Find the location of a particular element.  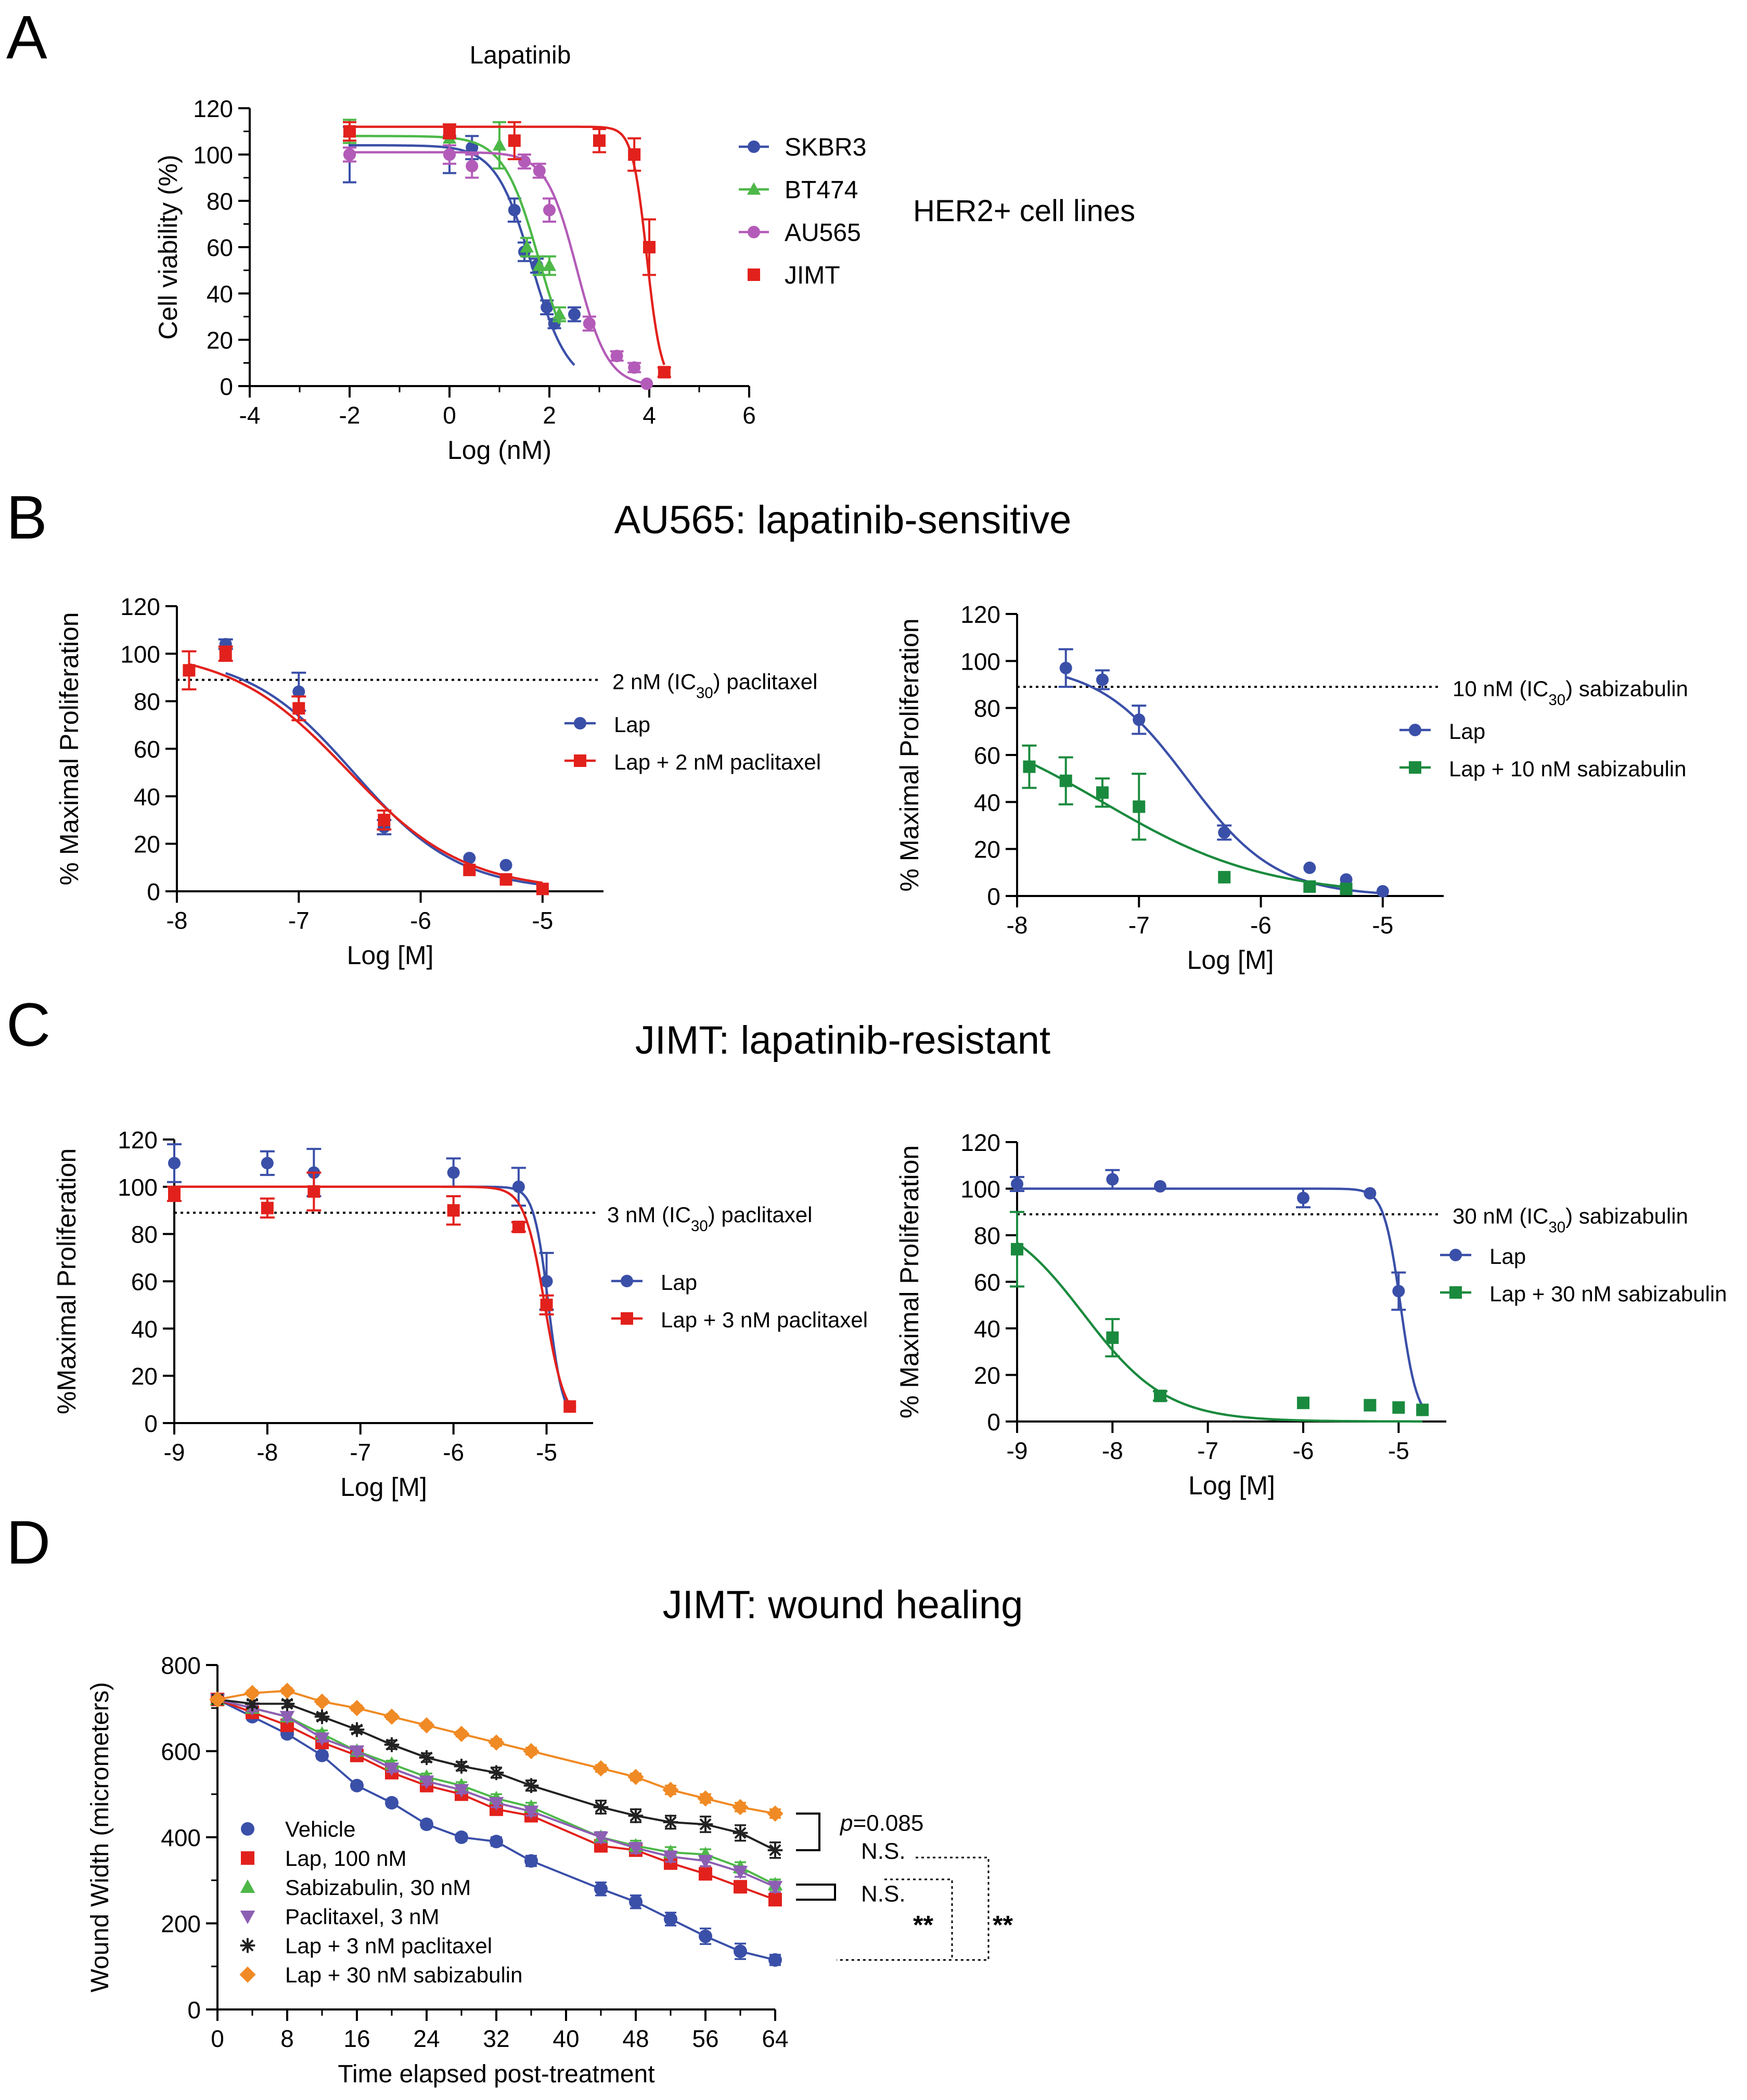

x-tick-label: 0 is located at coordinates (449, 416).